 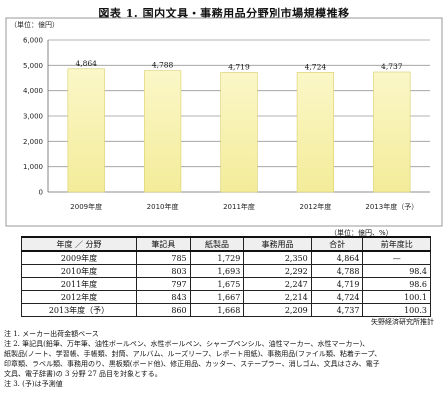 I want to click on cell-yoy: —, so click(x=396, y=257).